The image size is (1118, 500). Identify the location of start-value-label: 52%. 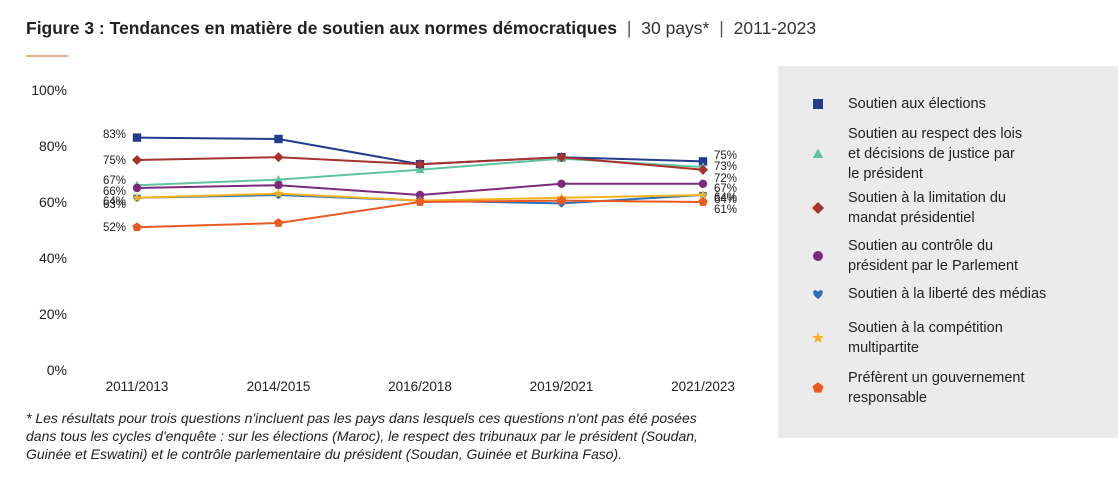
(114, 228).